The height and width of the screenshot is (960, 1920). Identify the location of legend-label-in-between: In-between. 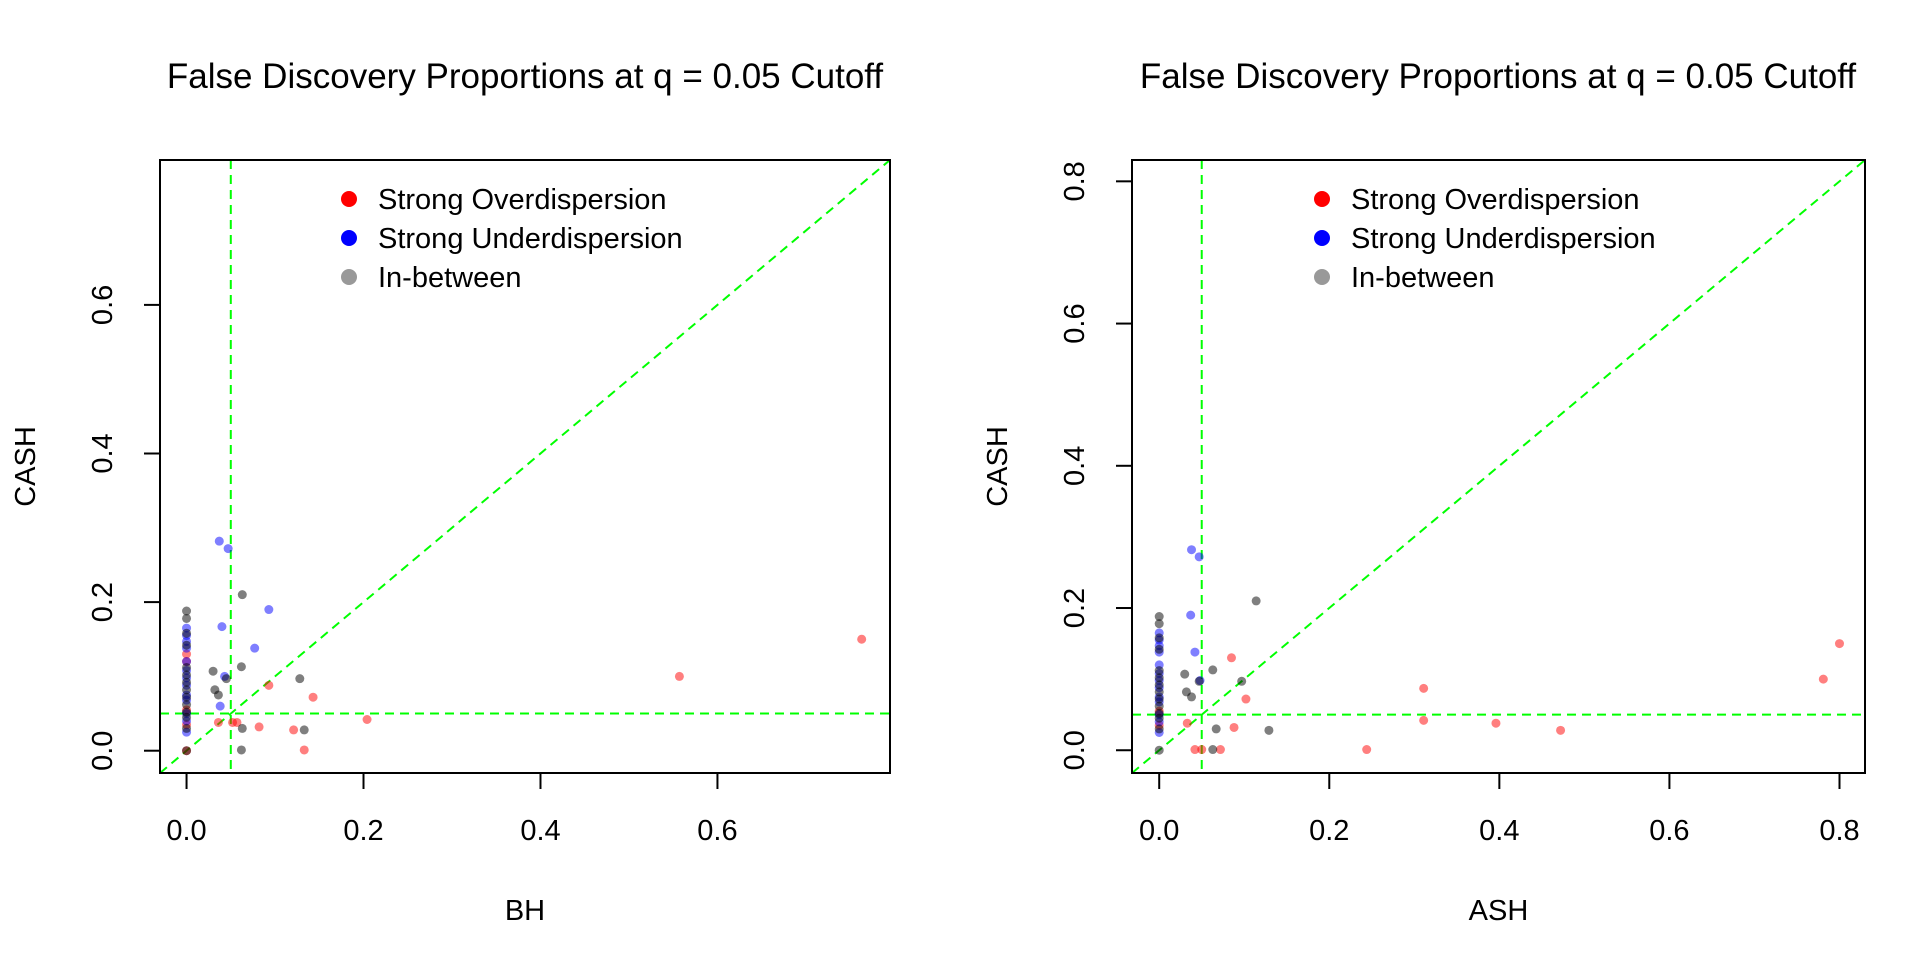
(1423, 278).